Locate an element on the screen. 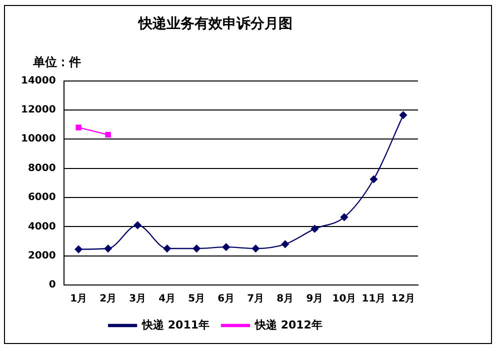 This screenshot has width=496, height=349. x-tick-label: 12月 is located at coordinates (403, 299).